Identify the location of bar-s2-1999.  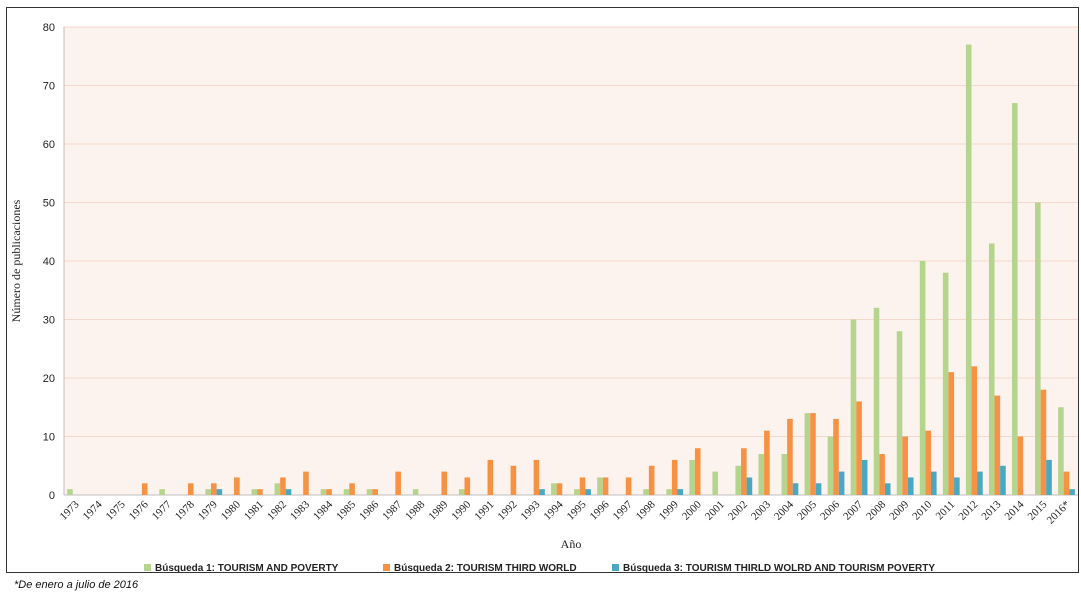
(674, 477).